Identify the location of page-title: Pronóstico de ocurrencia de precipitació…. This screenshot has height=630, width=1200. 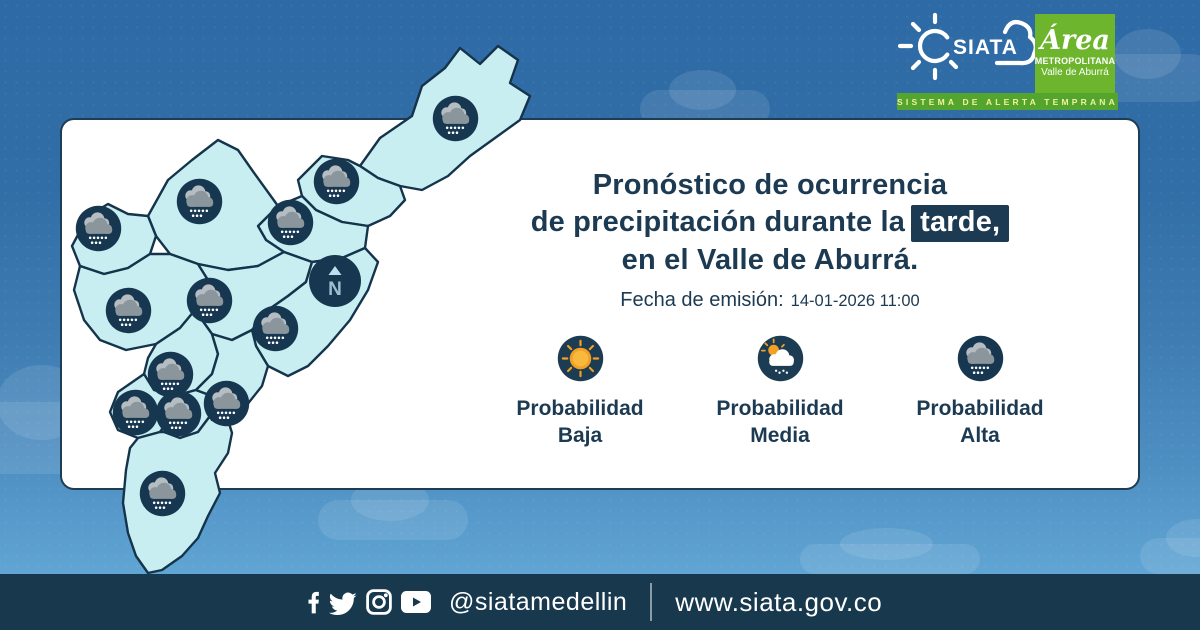
(770, 223).